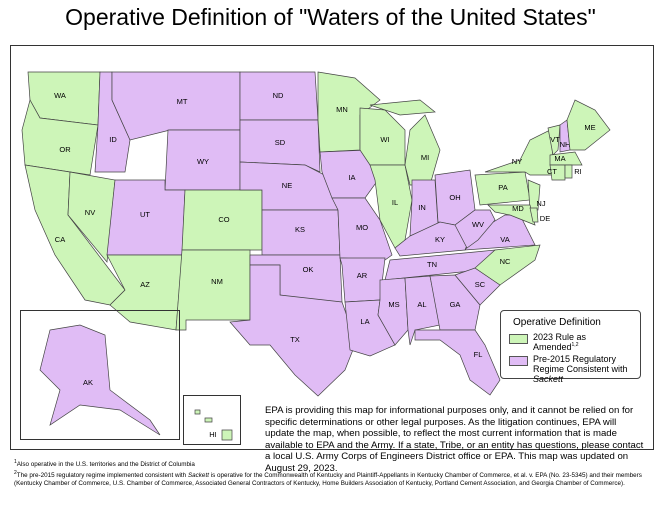 This screenshot has height=510, width=661. What do you see at coordinates (517, 161) in the screenshot?
I see `state-label-ny: NY` at bounding box center [517, 161].